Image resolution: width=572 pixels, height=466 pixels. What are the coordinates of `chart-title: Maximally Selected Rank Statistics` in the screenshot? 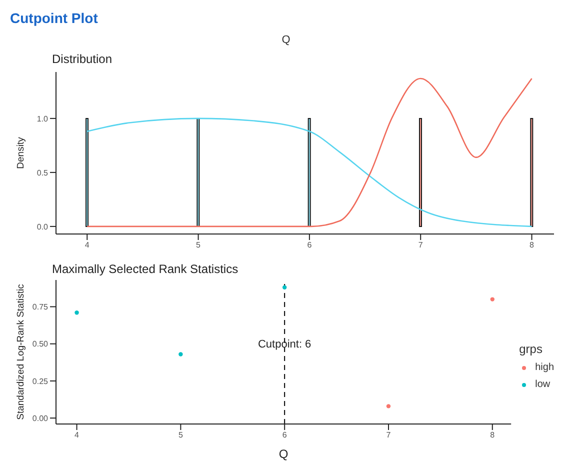 It's located at (145, 269).